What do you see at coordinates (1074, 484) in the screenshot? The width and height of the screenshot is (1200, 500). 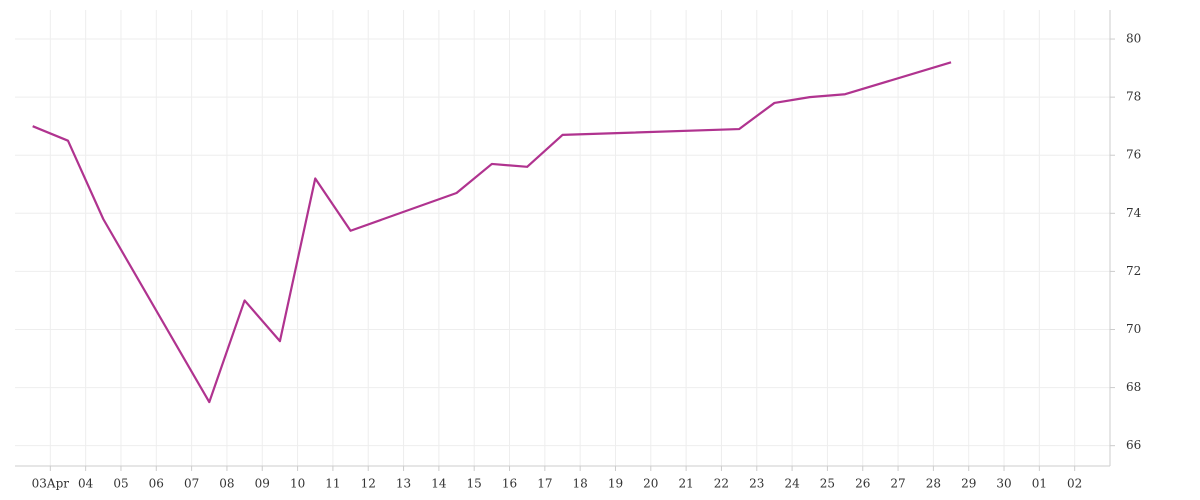 I see `x-tick-label: 02` at bounding box center [1074, 484].